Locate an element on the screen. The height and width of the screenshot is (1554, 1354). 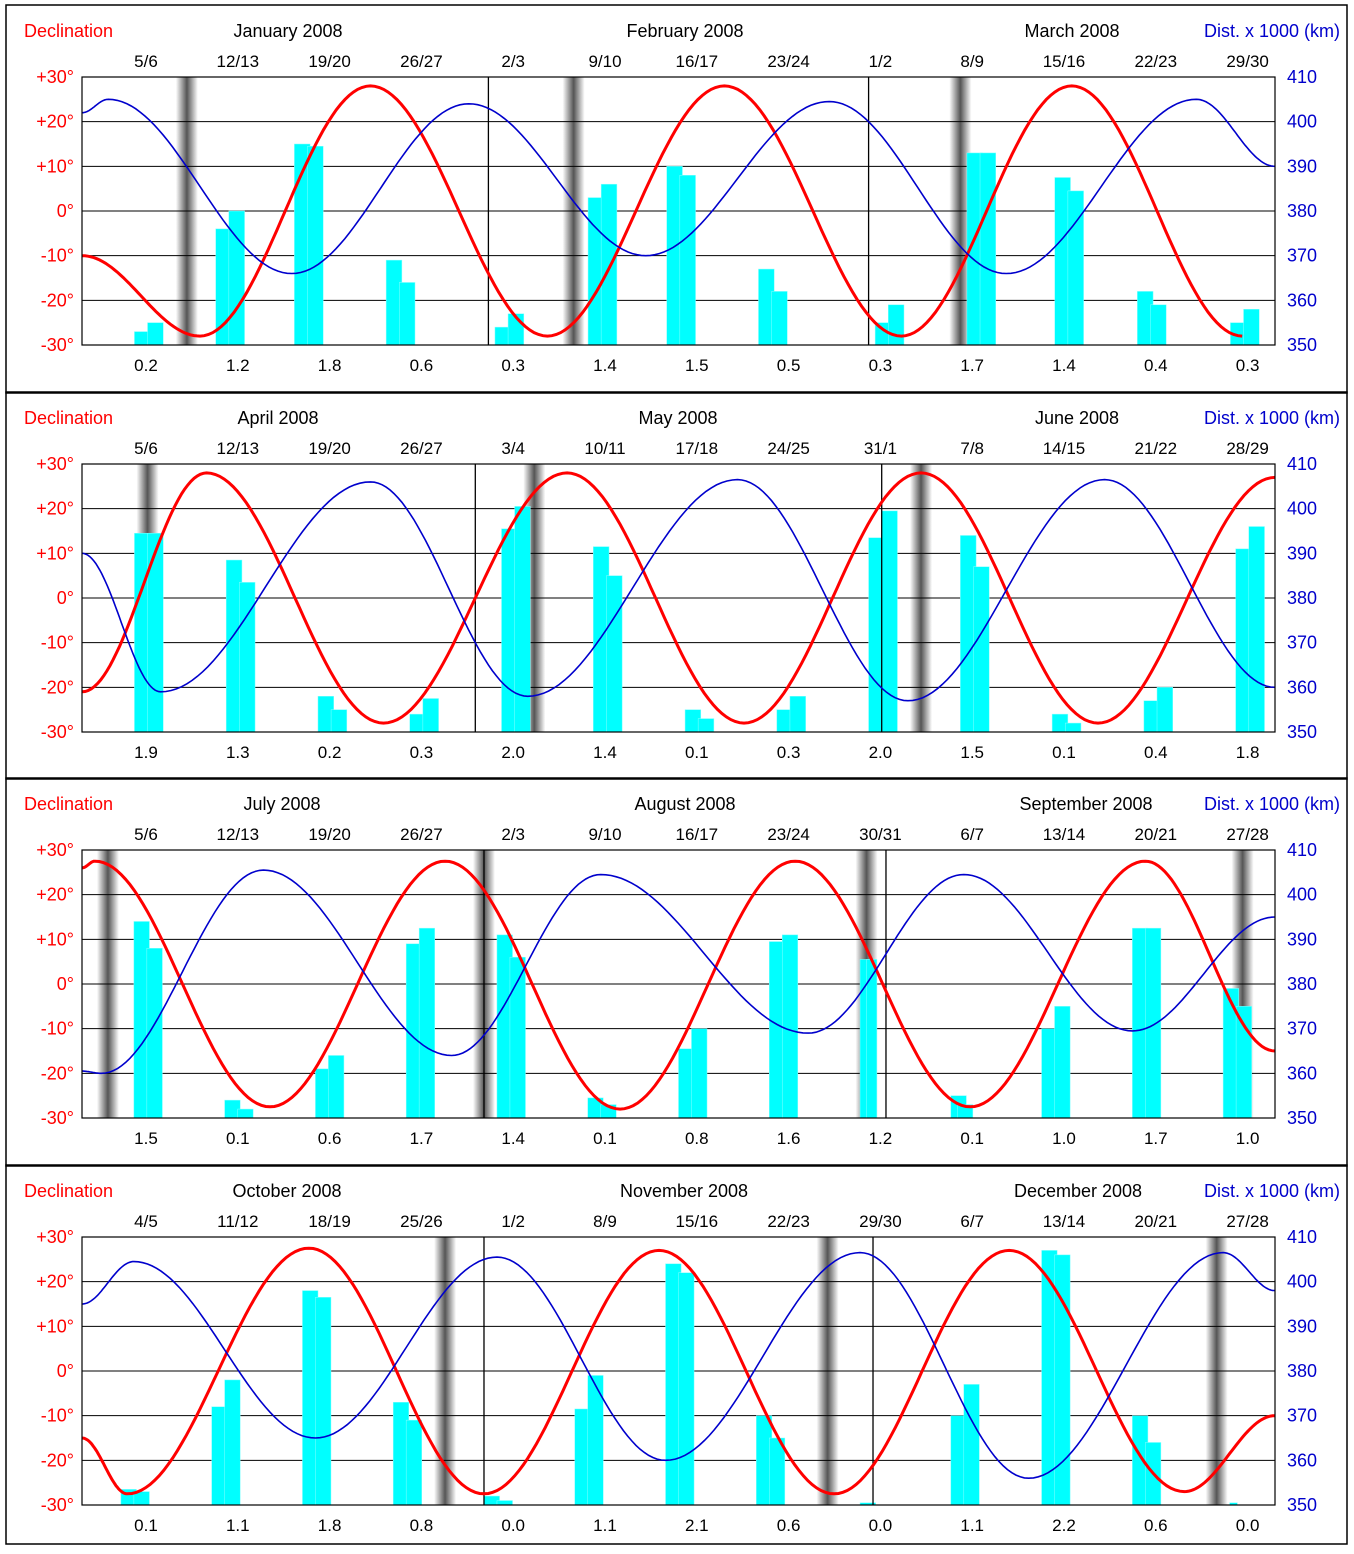
month-label: November 2008 is located at coordinates (684, 1191).